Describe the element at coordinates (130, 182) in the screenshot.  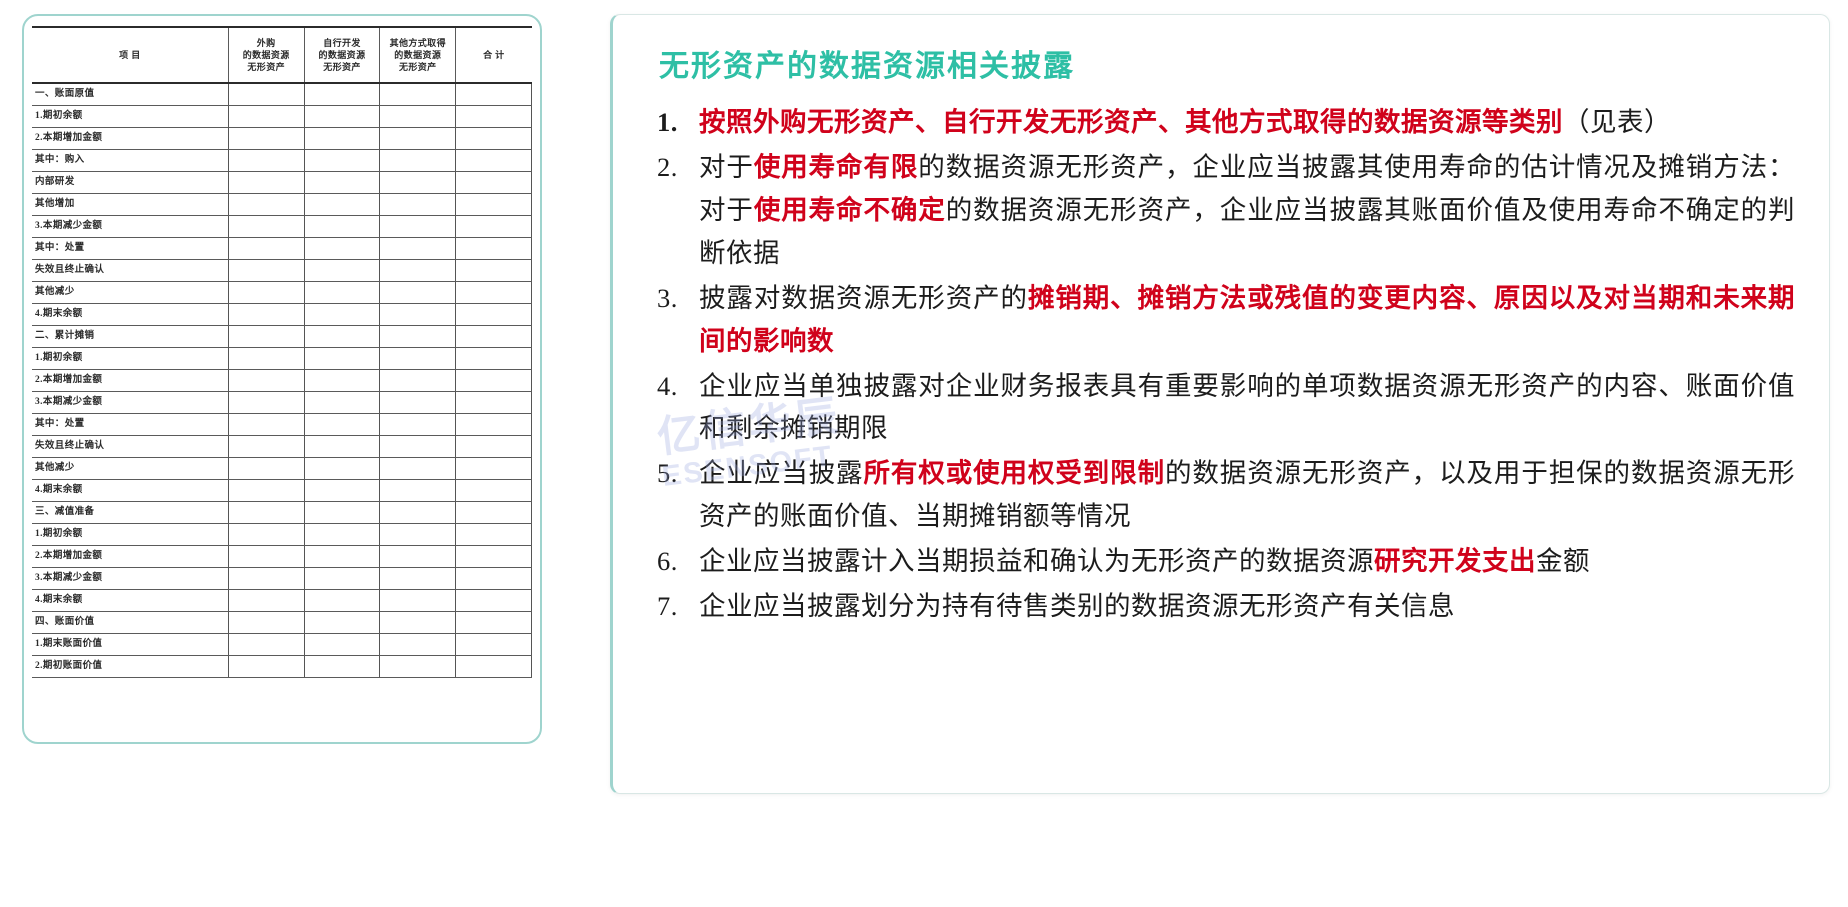
I see `table-row-label: 内部研发` at that location.